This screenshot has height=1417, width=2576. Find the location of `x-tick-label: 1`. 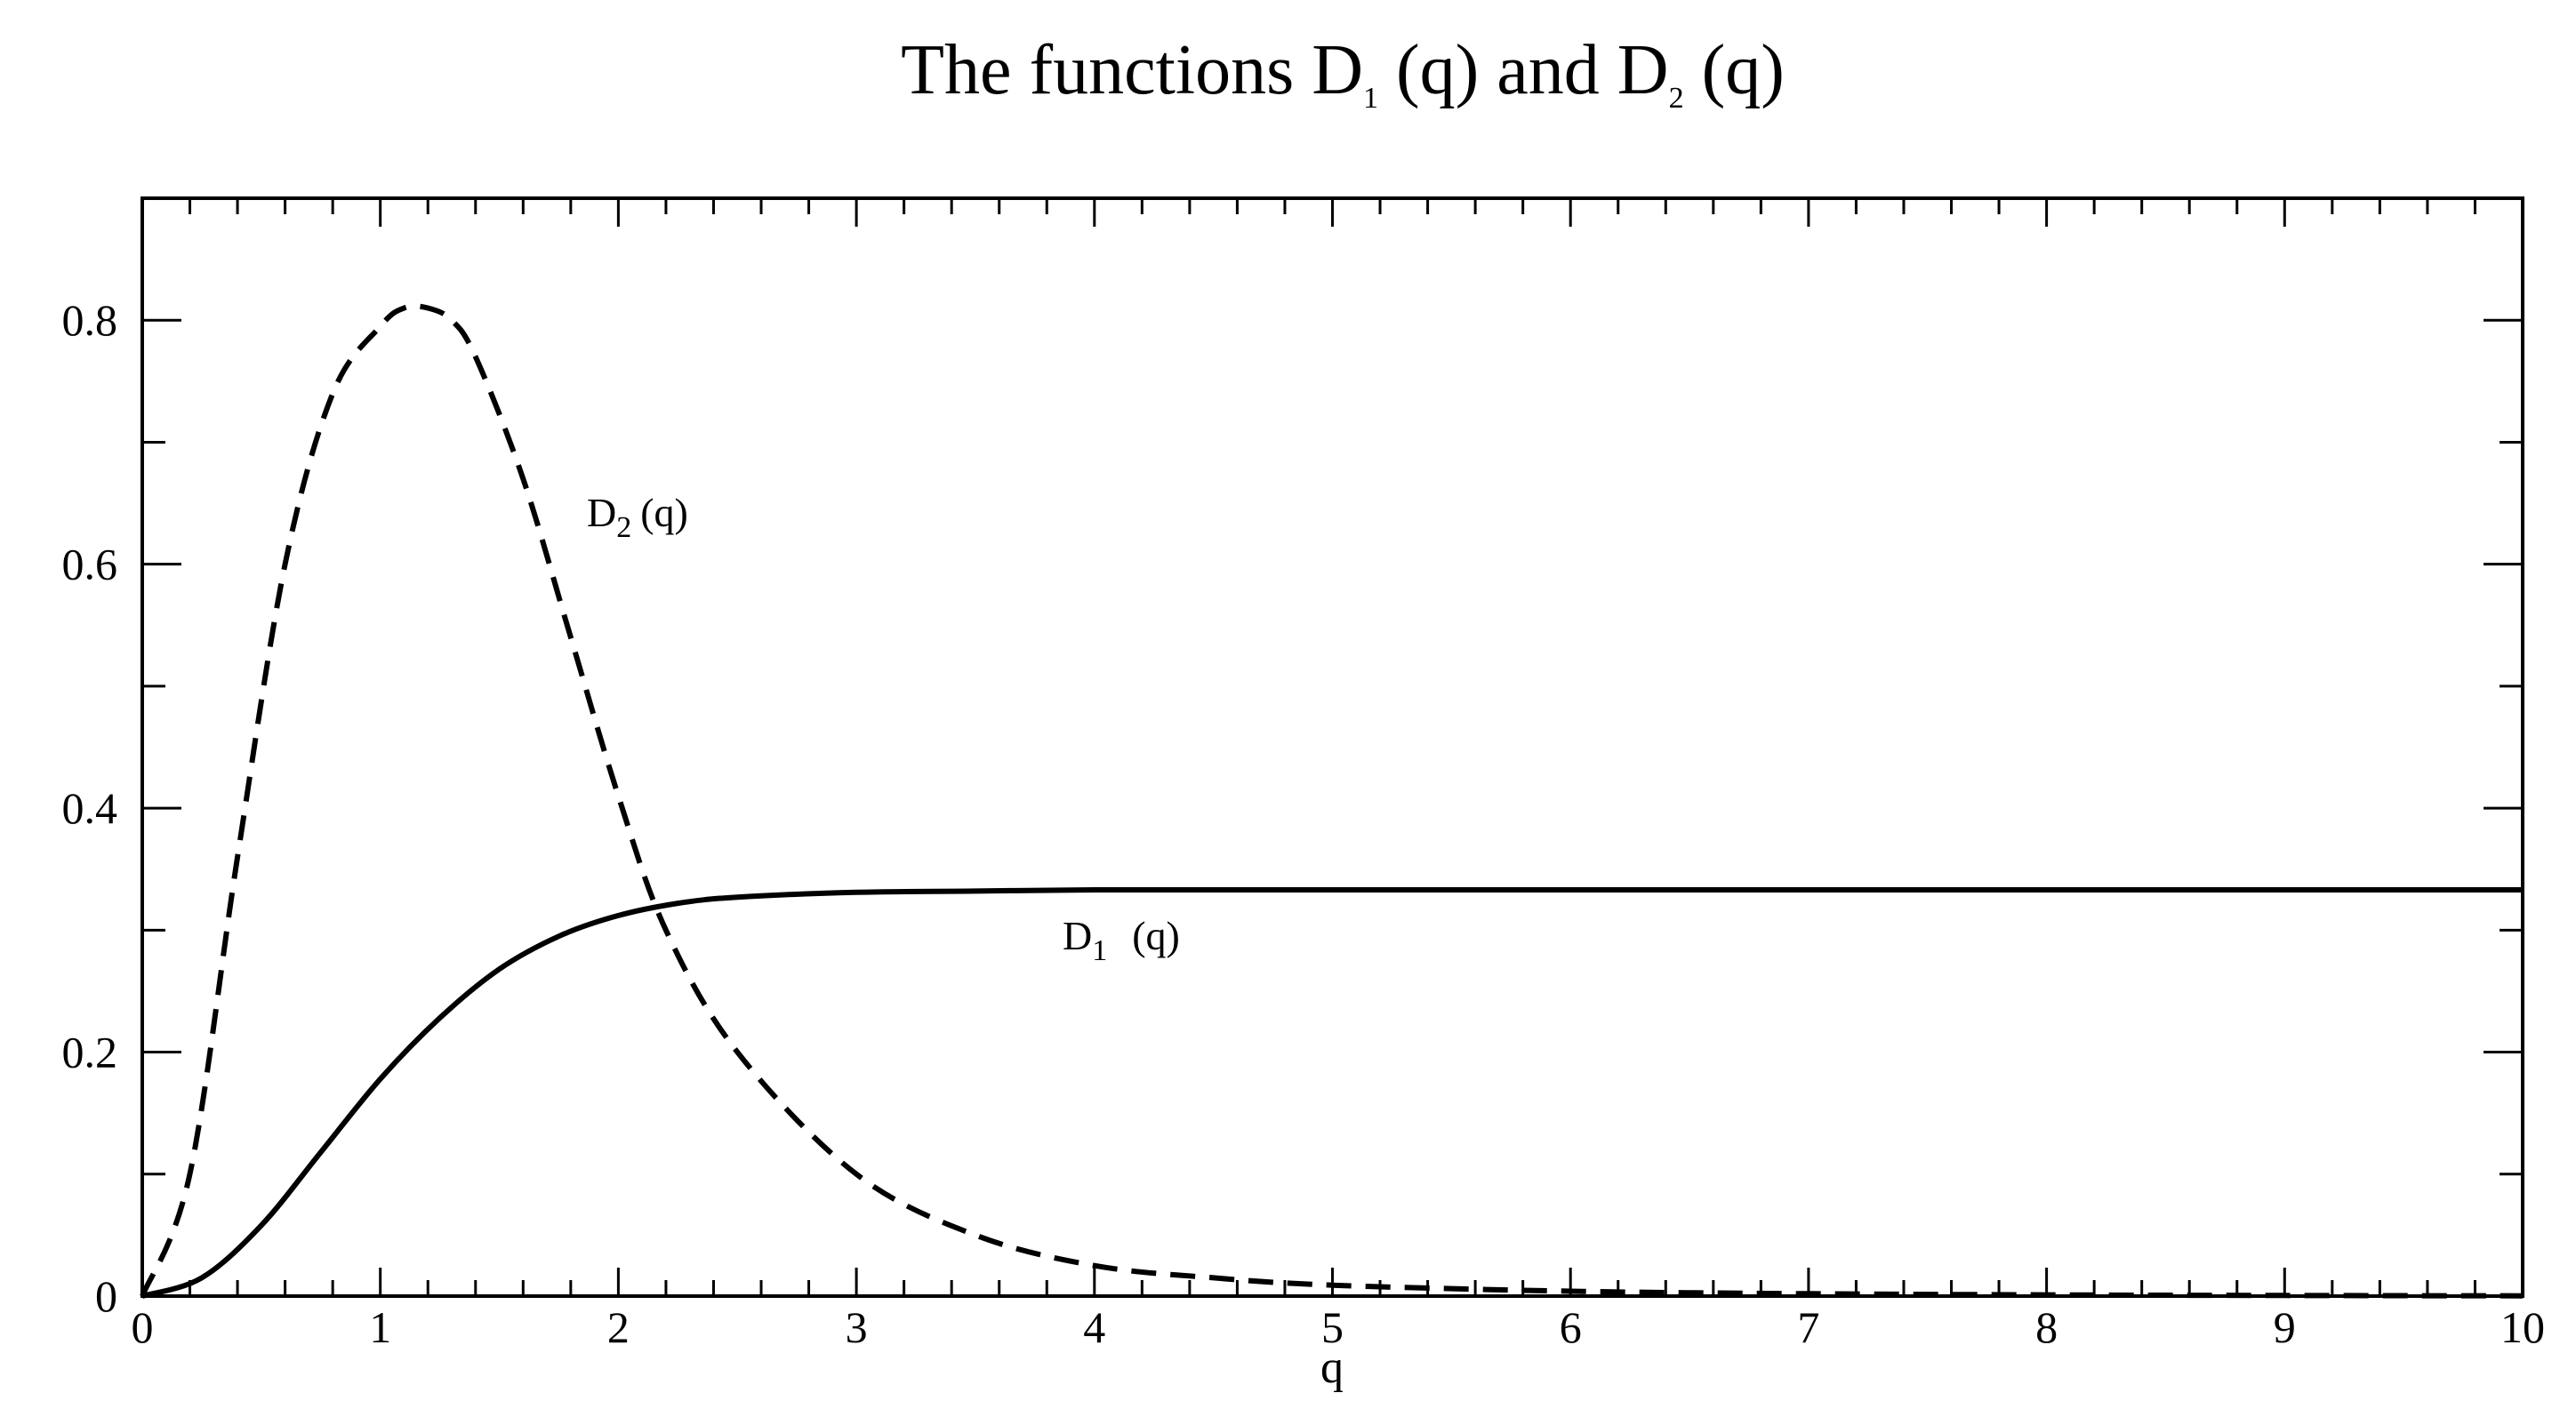

x-tick-label: 1 is located at coordinates (380, 1327).